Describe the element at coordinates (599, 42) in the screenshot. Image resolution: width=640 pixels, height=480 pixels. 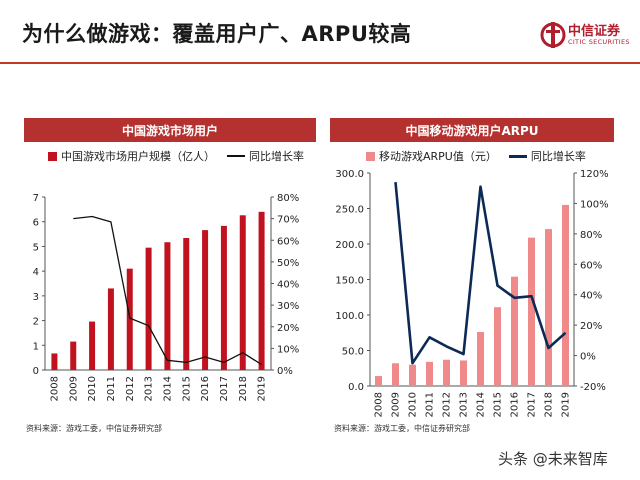
I see `logo-text-en: CITIC SECURITIES` at that location.